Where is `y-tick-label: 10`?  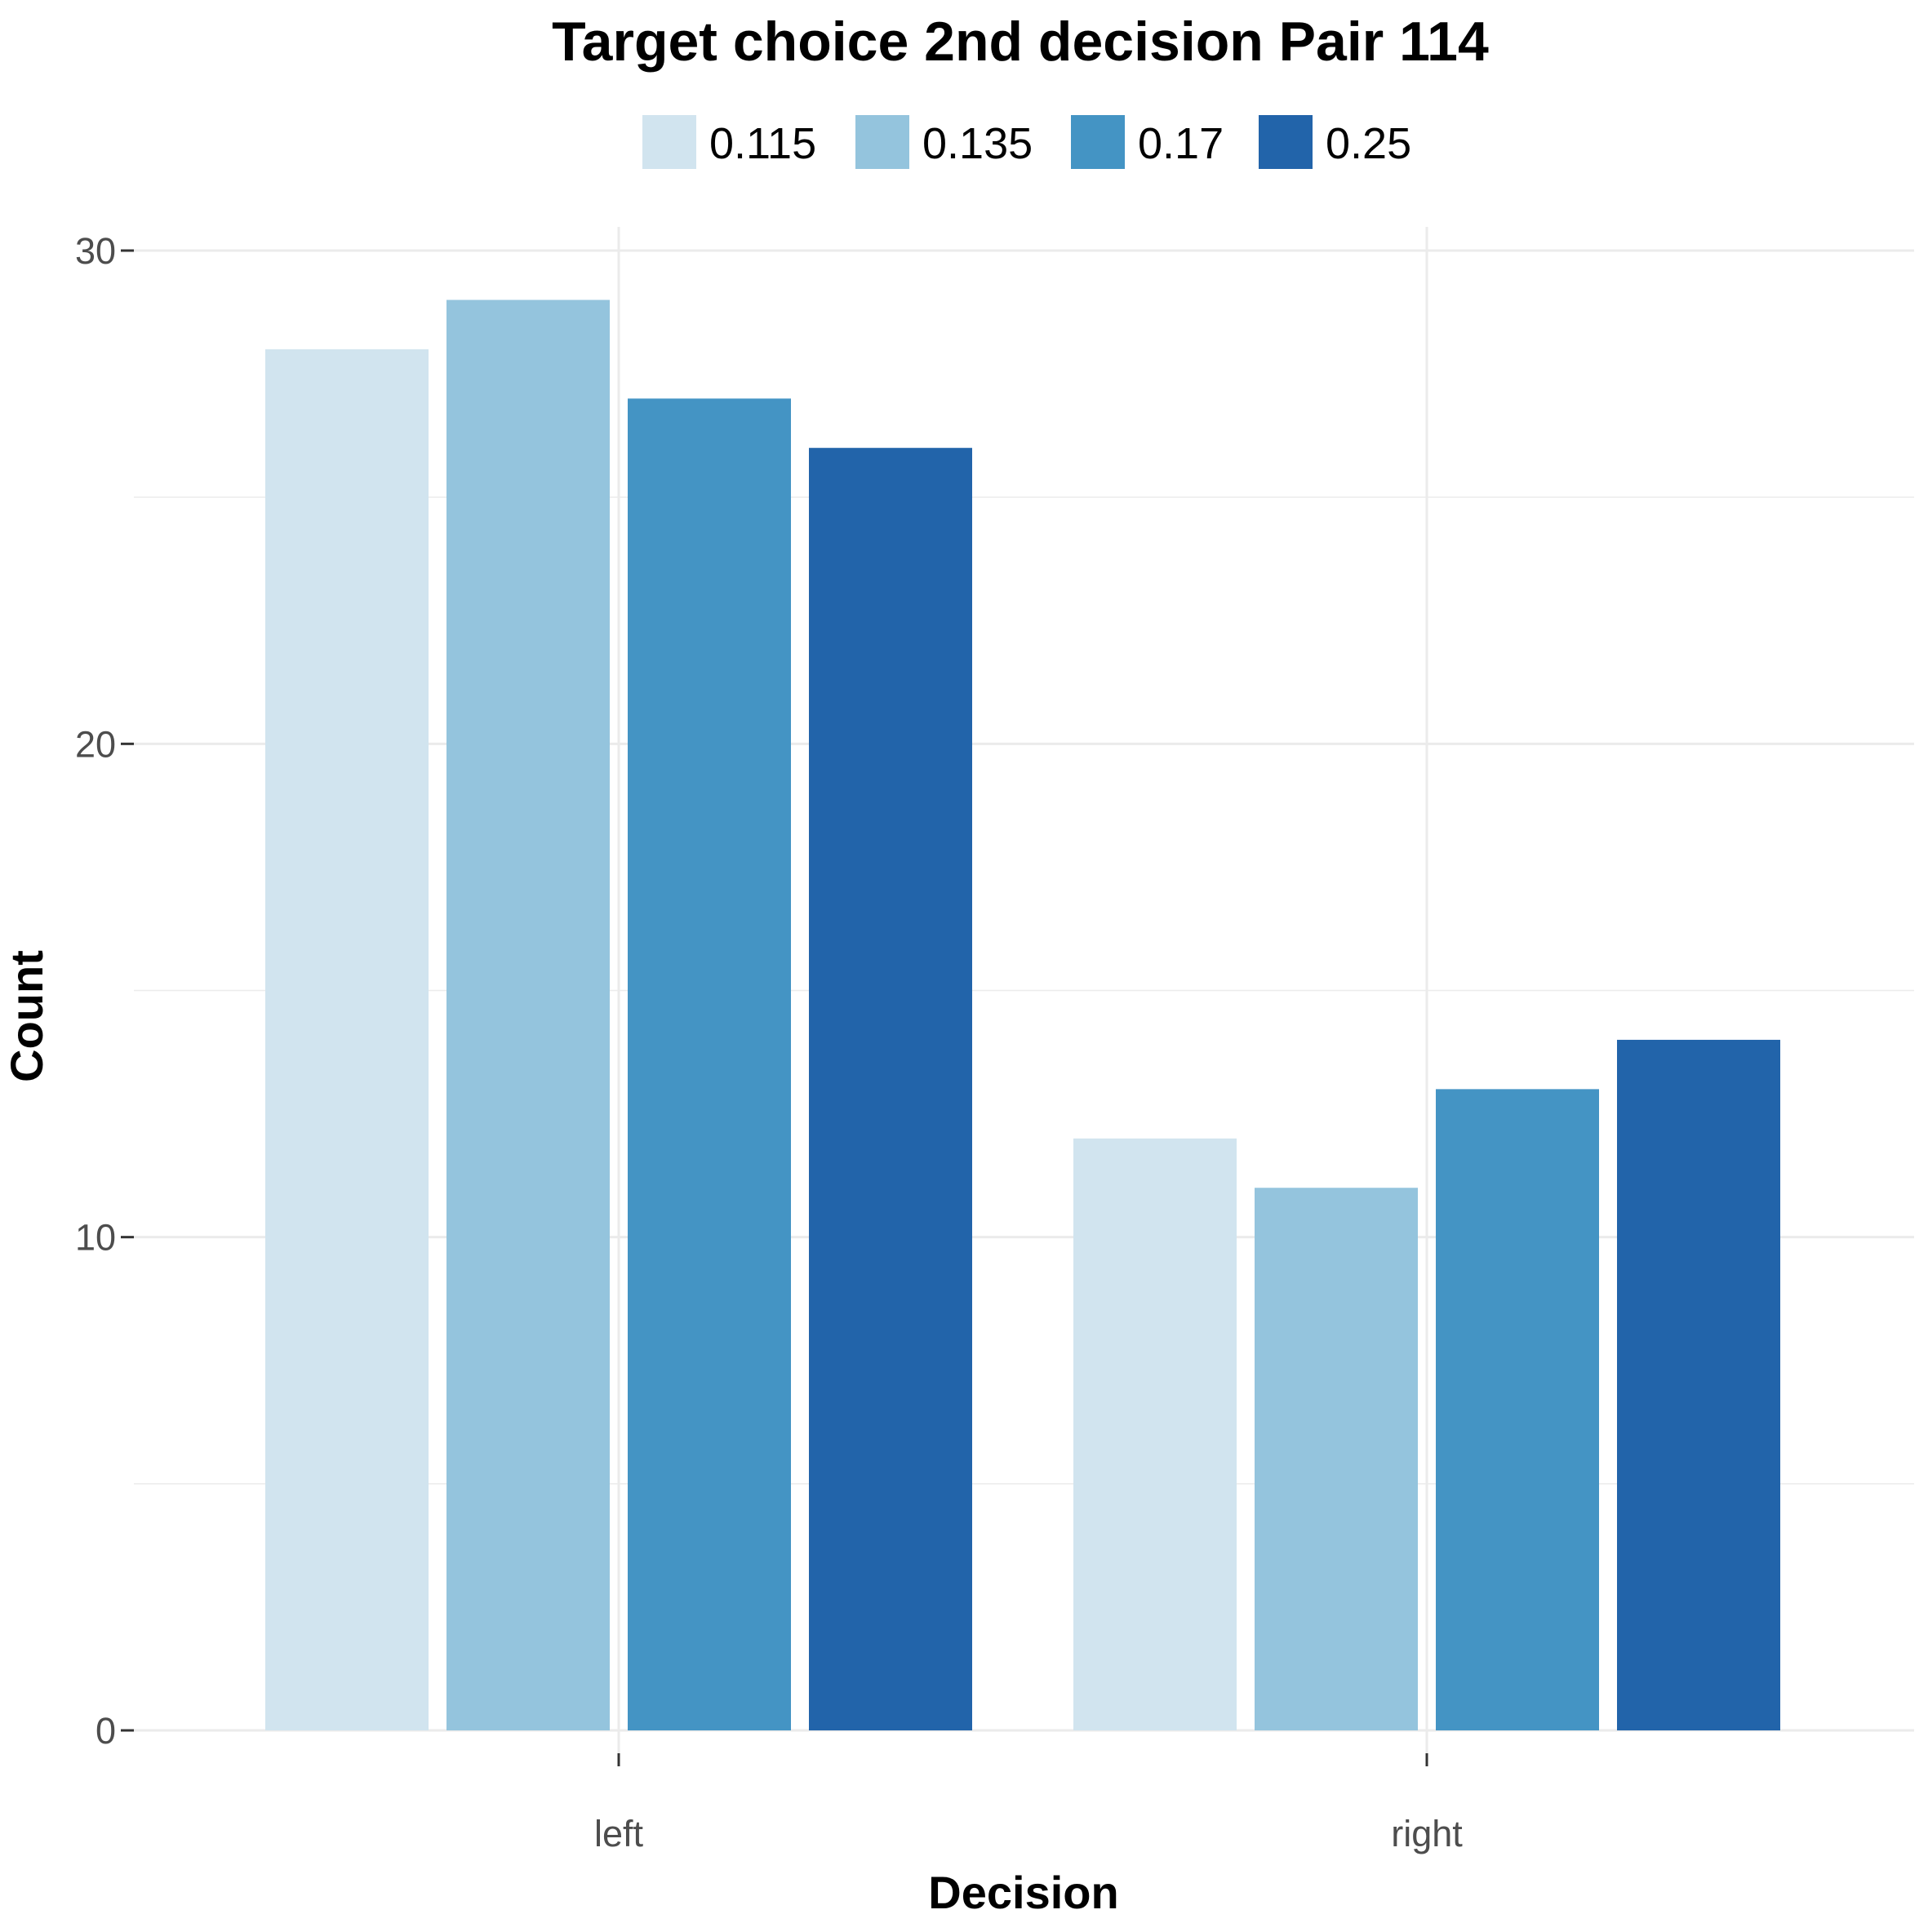
y-tick-label: 10 is located at coordinates (95, 1238).